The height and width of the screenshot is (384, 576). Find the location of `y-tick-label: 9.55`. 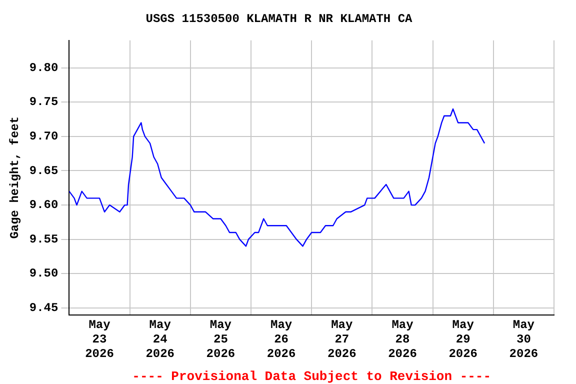

y-tick-label: 9.55 is located at coordinates (43, 239).